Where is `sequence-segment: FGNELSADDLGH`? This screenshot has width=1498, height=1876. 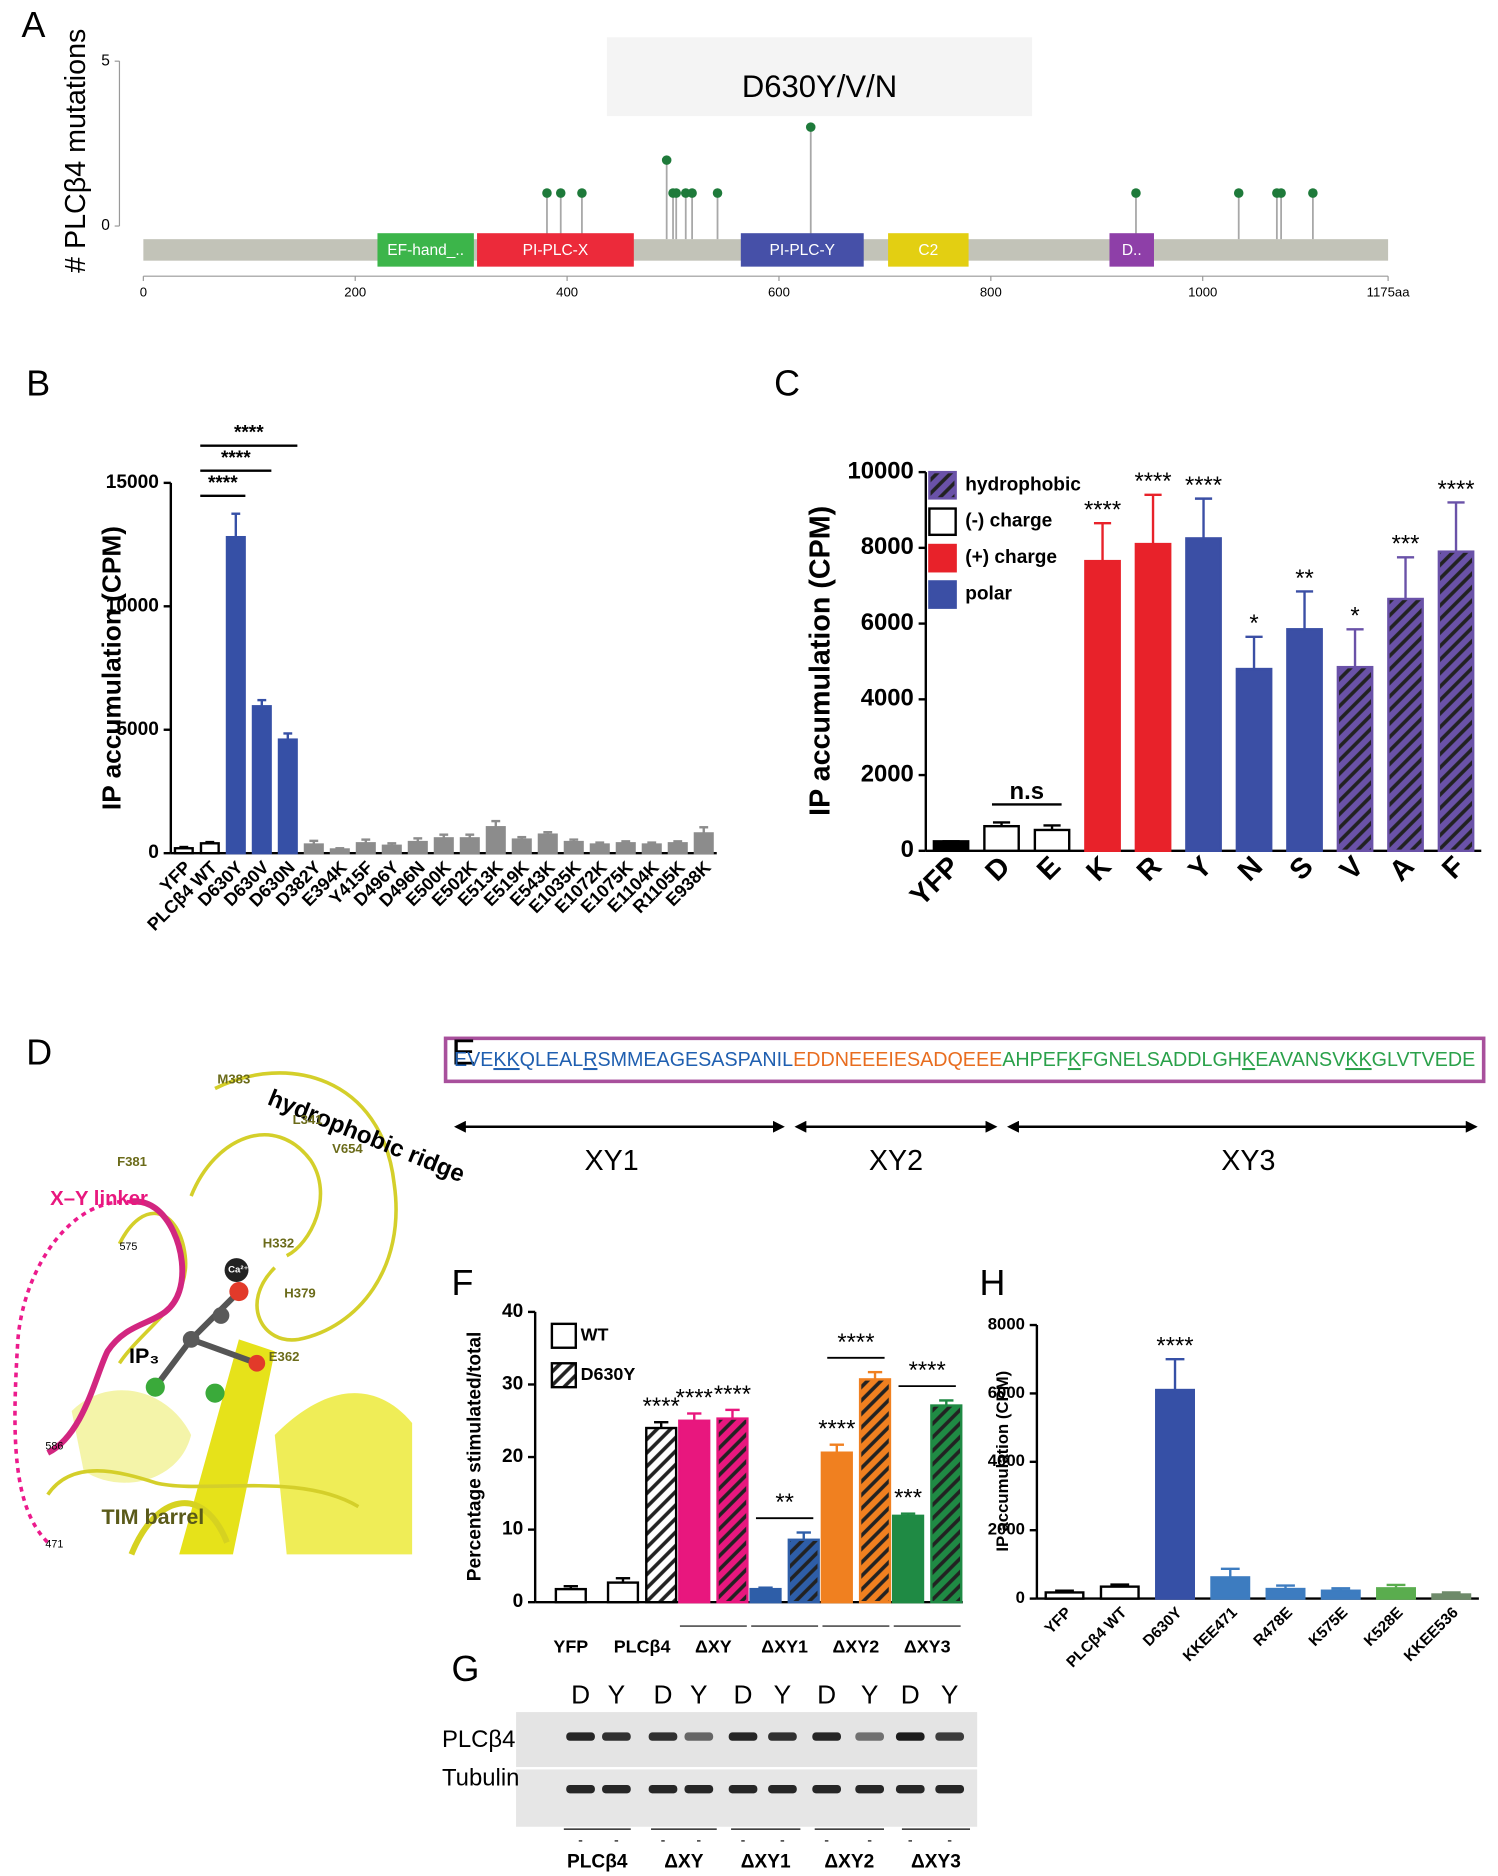 sequence-segment: FGNELSADDLGH is located at coordinates (1161, 1060).